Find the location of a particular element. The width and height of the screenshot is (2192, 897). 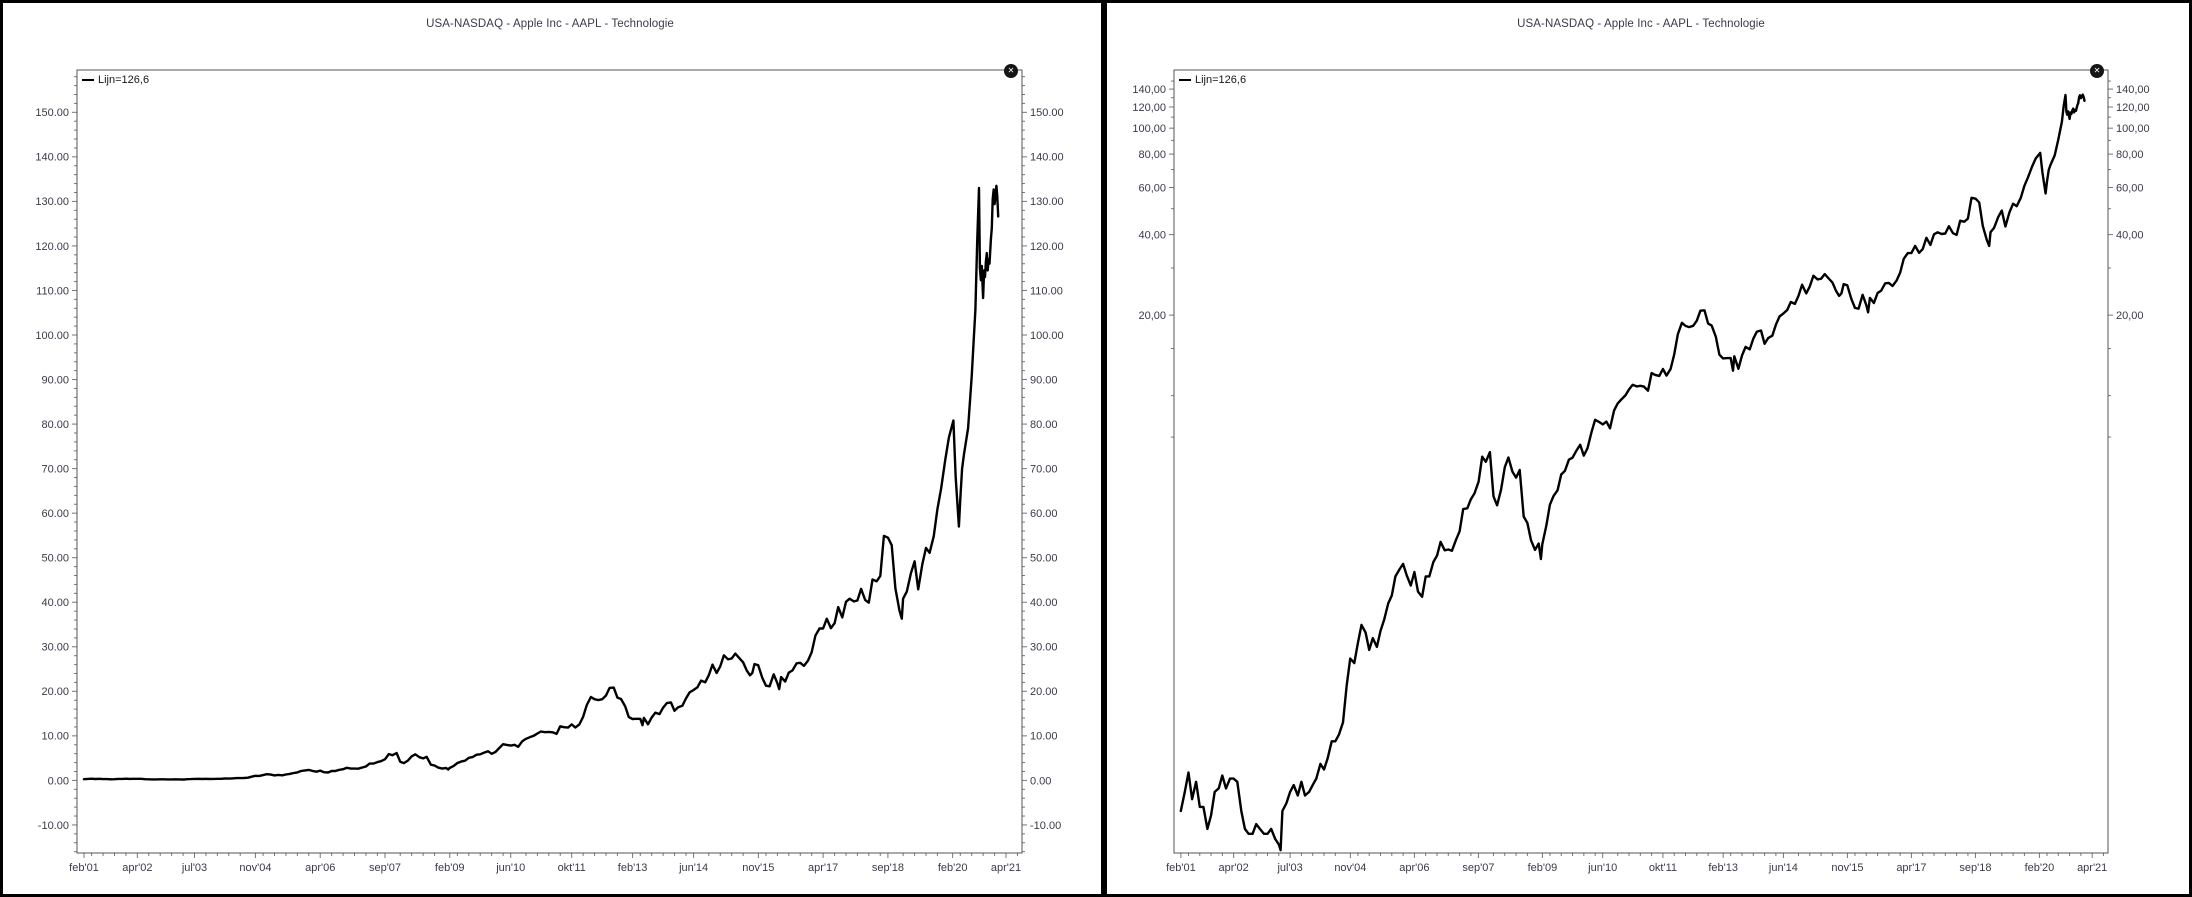

y-axis-label: 0.00 is located at coordinates (58, 781).